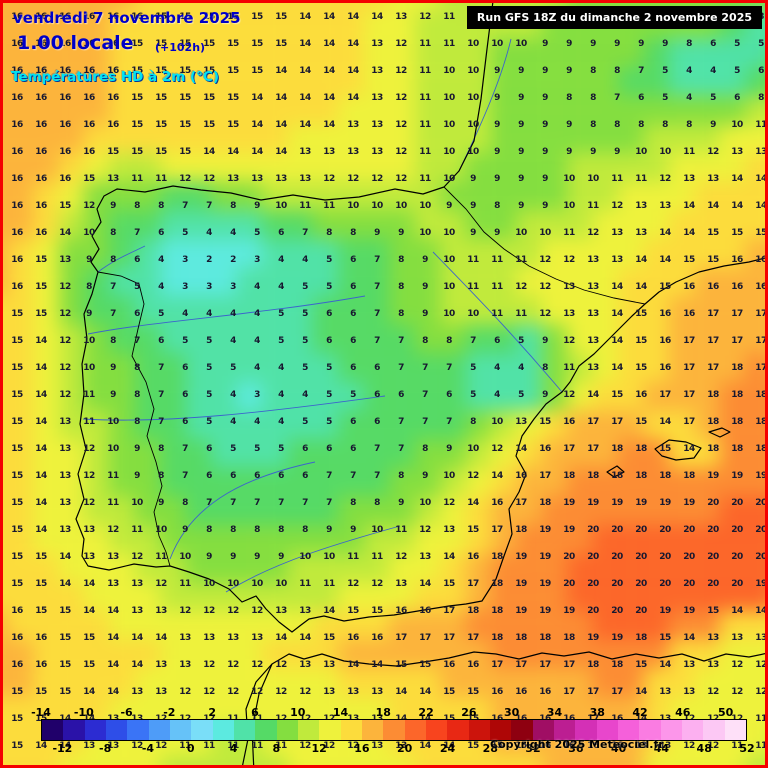  What do you see at coordinates (569, 638) in the screenshot?
I see `temperature-value: 18` at bounding box center [569, 638].